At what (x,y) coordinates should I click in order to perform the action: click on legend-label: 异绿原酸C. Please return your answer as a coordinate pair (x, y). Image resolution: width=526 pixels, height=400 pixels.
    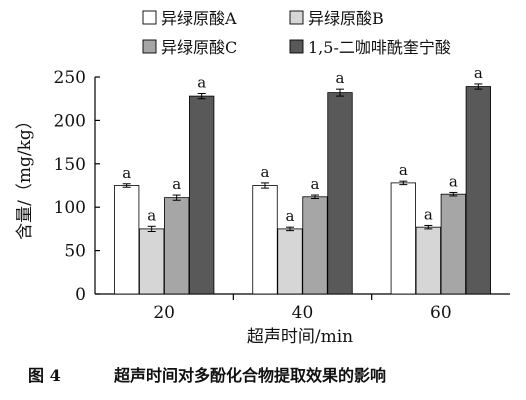
    Looking at the image, I should click on (199, 47).